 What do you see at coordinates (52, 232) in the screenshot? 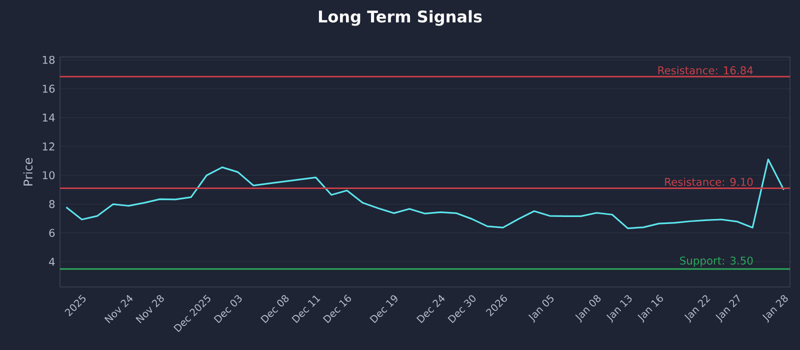
I see `y-tick-label: 6` at bounding box center [52, 232].